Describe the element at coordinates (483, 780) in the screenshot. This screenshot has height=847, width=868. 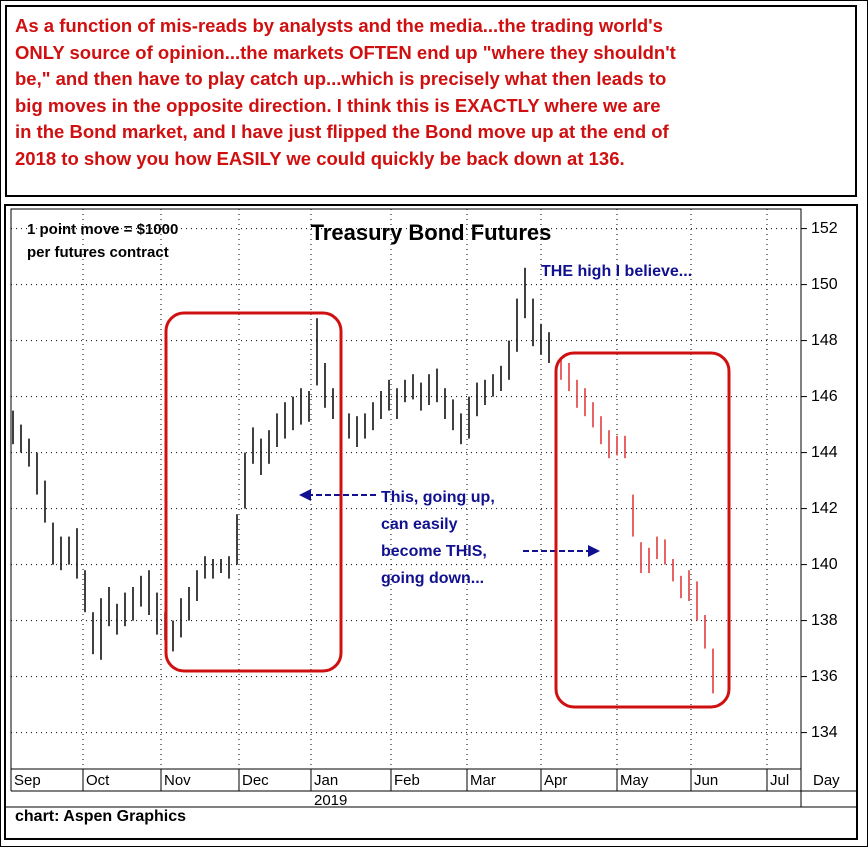
I see `x-tick-label: Mar` at that location.